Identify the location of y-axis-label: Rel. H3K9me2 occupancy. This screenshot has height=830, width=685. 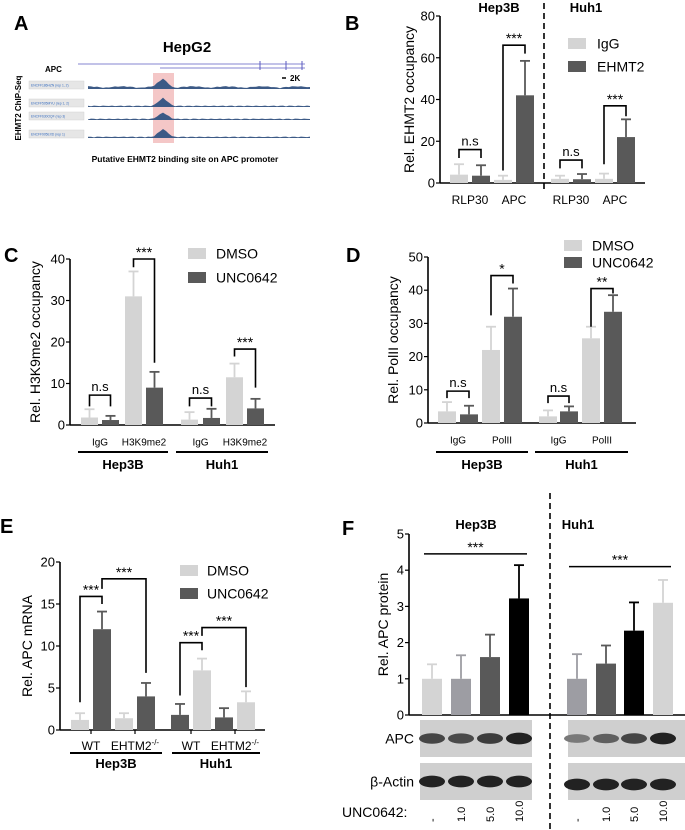
(35, 342).